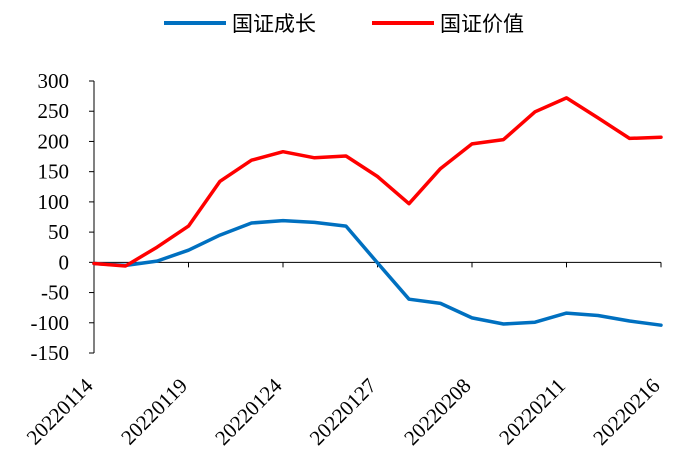 Image resolution: width=678 pixels, height=474 pixels. What do you see at coordinates (63, 217) in the screenshot?
I see `y-axis: 300 250 200 150 100 50 0 -50 -100 -150` at bounding box center [63, 217].